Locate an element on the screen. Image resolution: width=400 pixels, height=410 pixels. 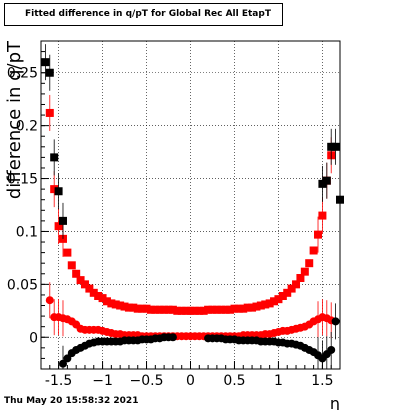
x-tick-label: 1.5 is located at coordinates (322, 381).